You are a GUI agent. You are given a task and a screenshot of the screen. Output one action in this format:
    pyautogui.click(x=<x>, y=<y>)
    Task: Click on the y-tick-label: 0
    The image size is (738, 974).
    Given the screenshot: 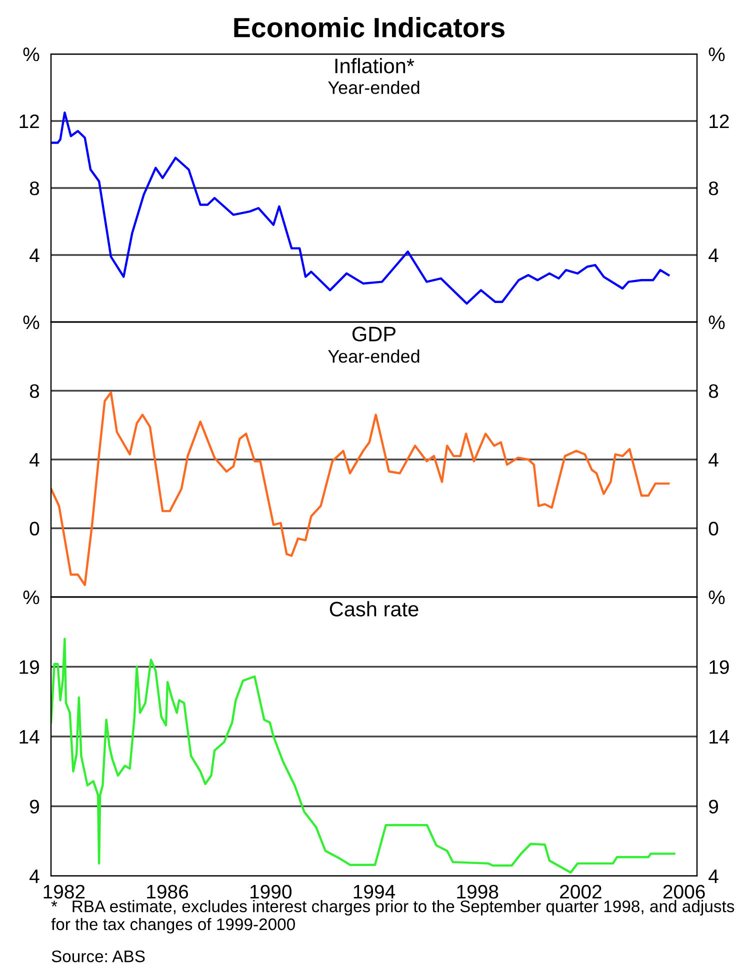 What is the action you would take?
    pyautogui.click(x=35, y=529)
    